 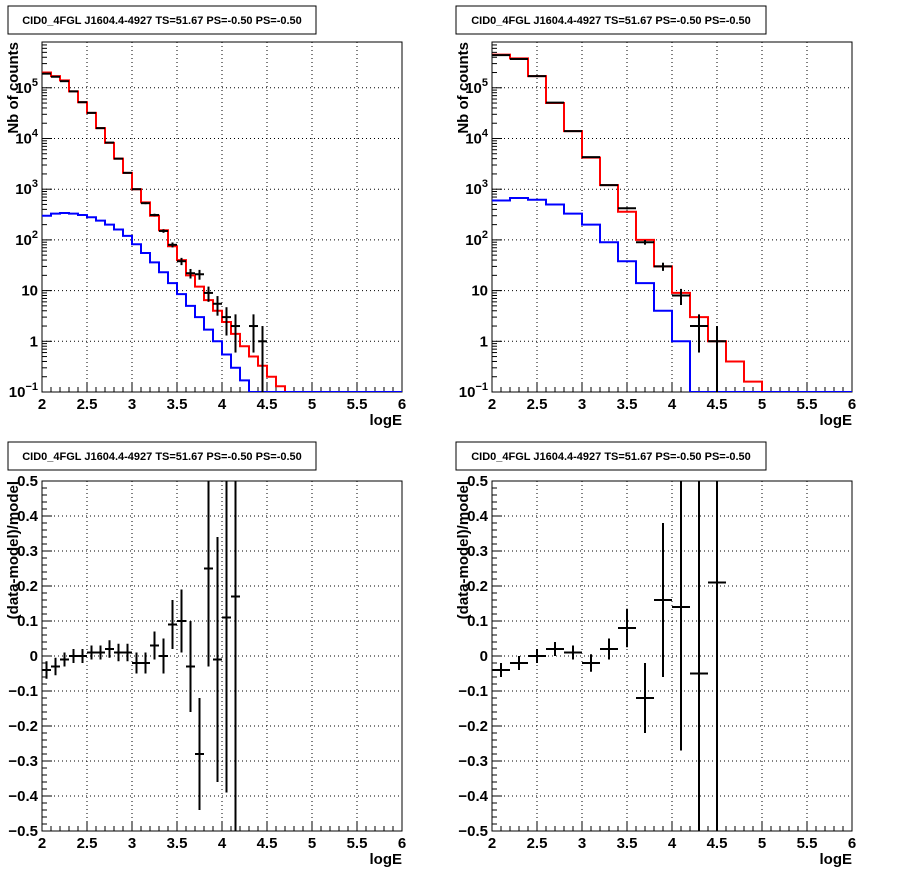 I want to click on y-tick-label: 10³, so click(x=476, y=188).